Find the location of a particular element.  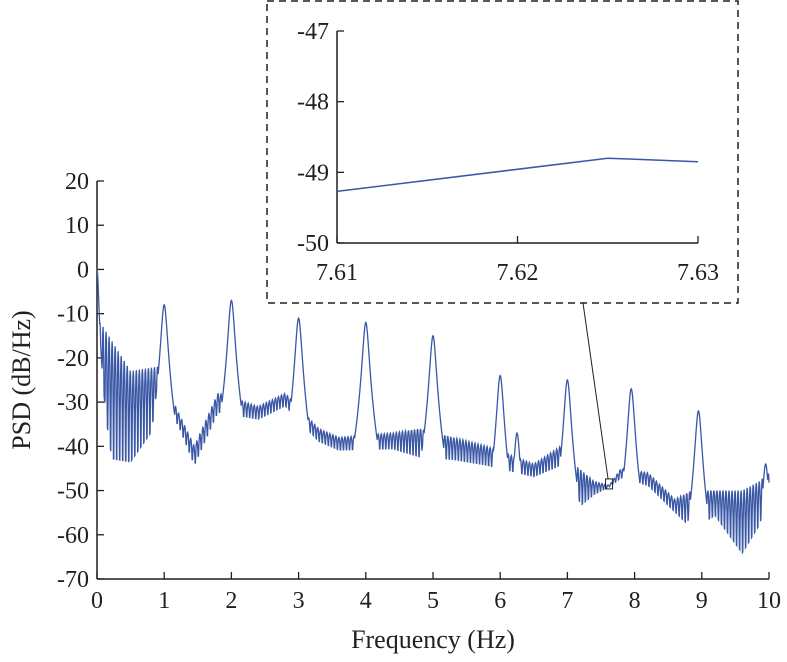

y-axis-title: PSD (dB/Hz) is located at coordinates (21, 379).